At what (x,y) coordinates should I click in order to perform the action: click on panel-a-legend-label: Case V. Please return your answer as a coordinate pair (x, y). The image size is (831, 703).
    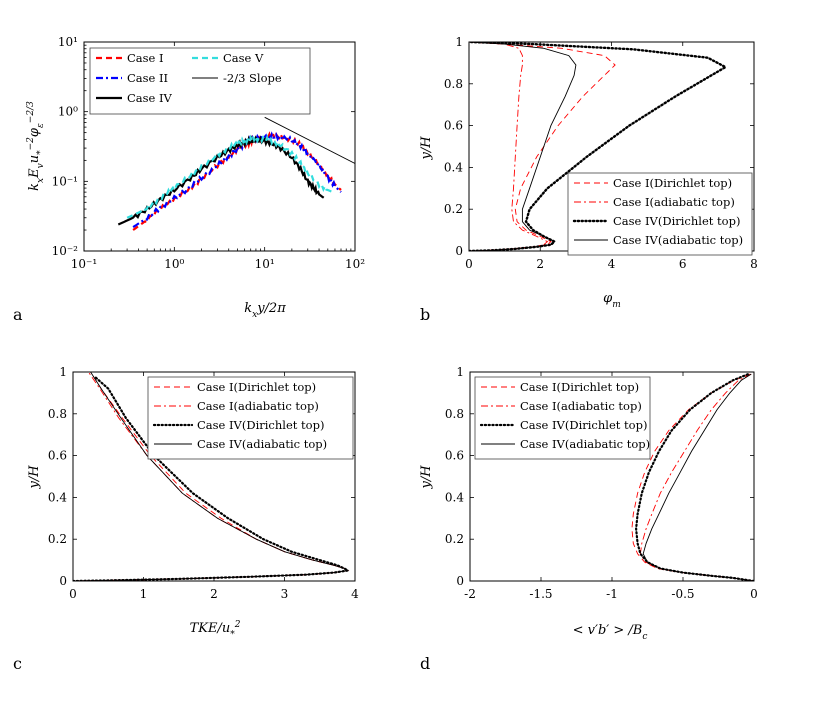
    Looking at the image, I should click on (243, 58).